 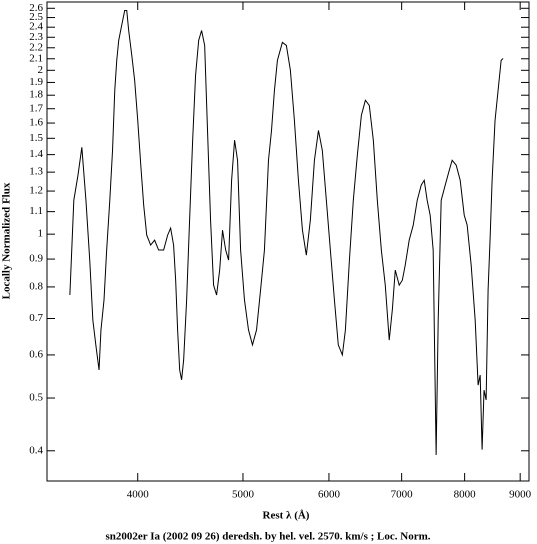 What do you see at coordinates (36, 259) in the screenshot?
I see `y-tick-label: 0.9` at bounding box center [36, 259].